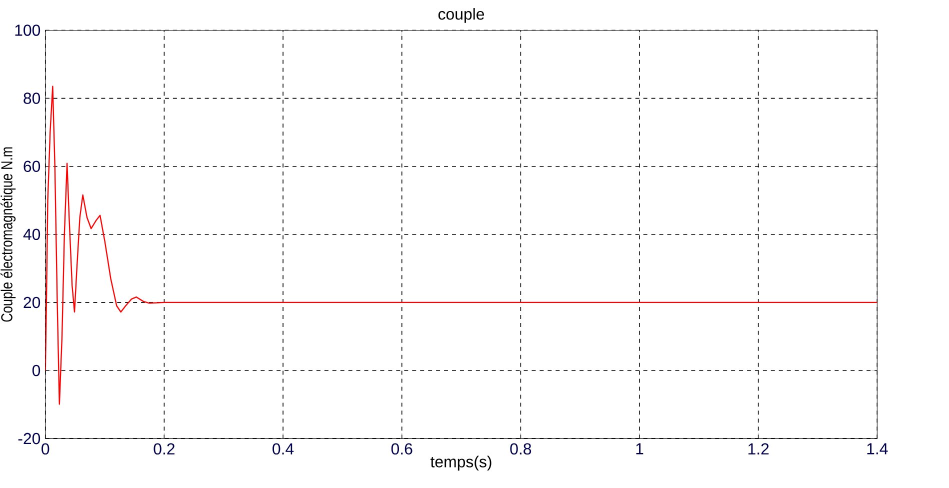 Image resolution: width=949 pixels, height=488 pixels. I want to click on y-tick-label: 0, so click(36, 370).